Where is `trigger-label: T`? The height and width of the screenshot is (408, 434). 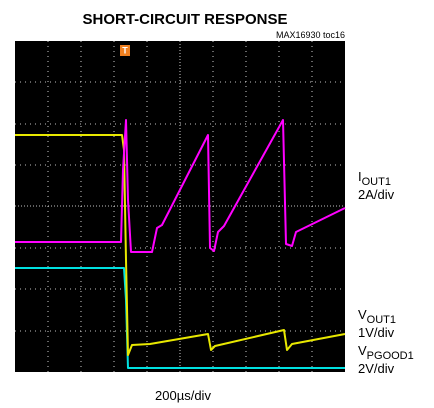
trigger-label: T is located at coordinates (125, 50).